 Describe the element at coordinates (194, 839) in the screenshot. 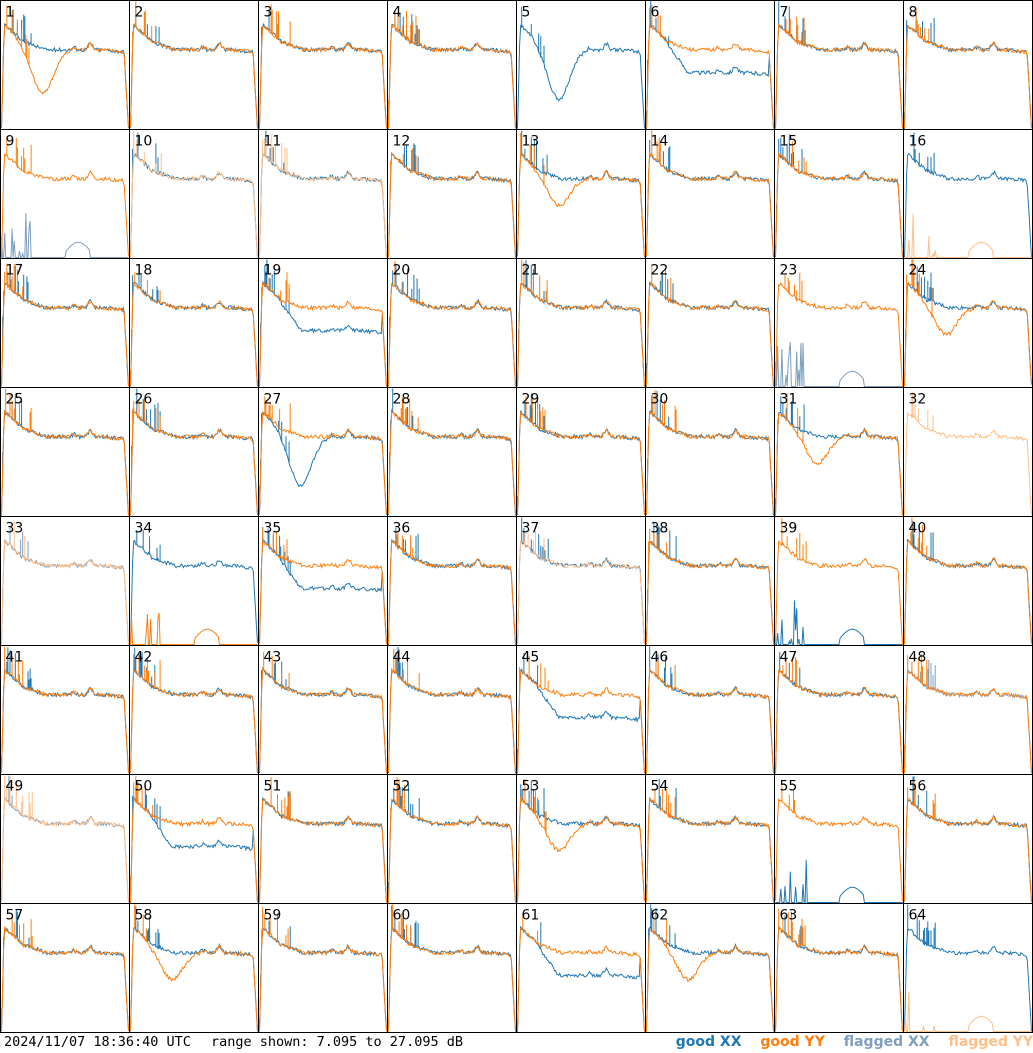

I see `panel-50: 50` at that location.